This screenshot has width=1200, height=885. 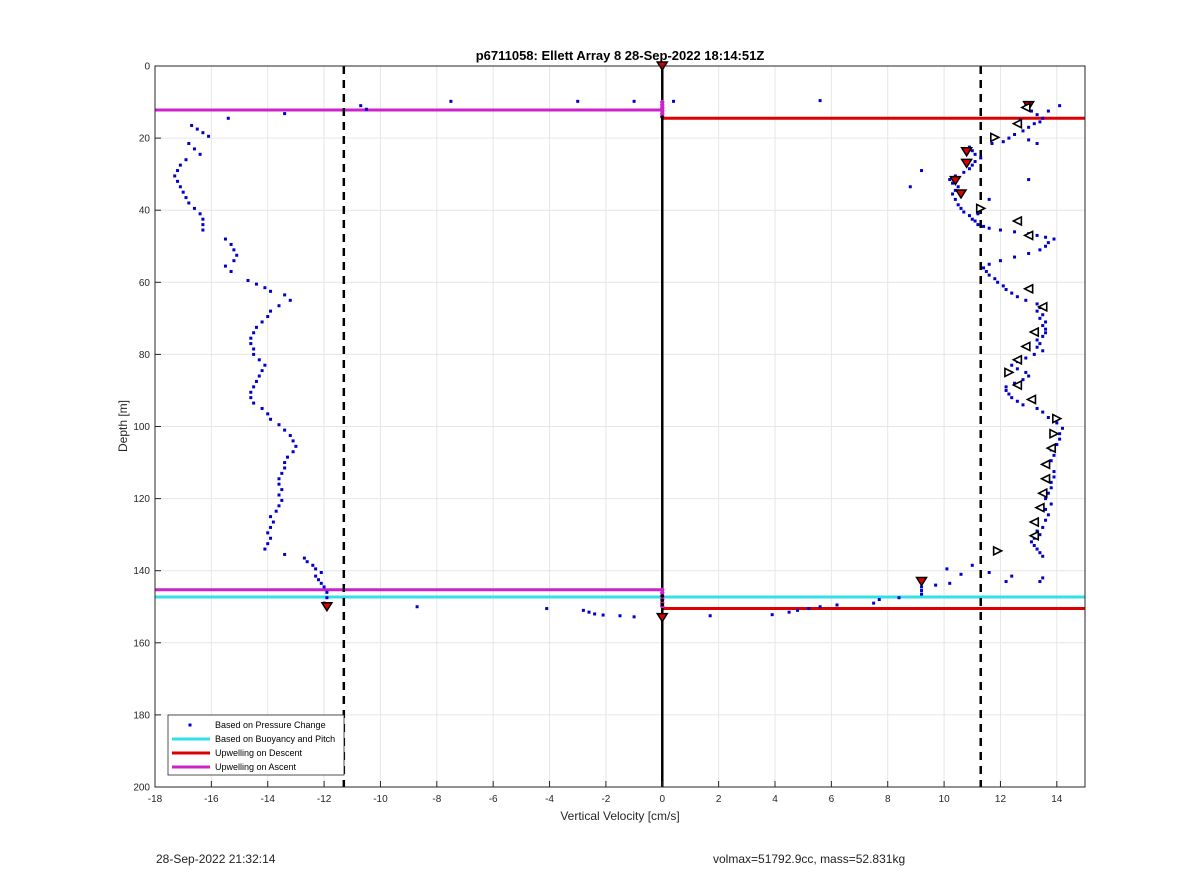 I want to click on y-tick-label: 0, so click(x=147, y=67).